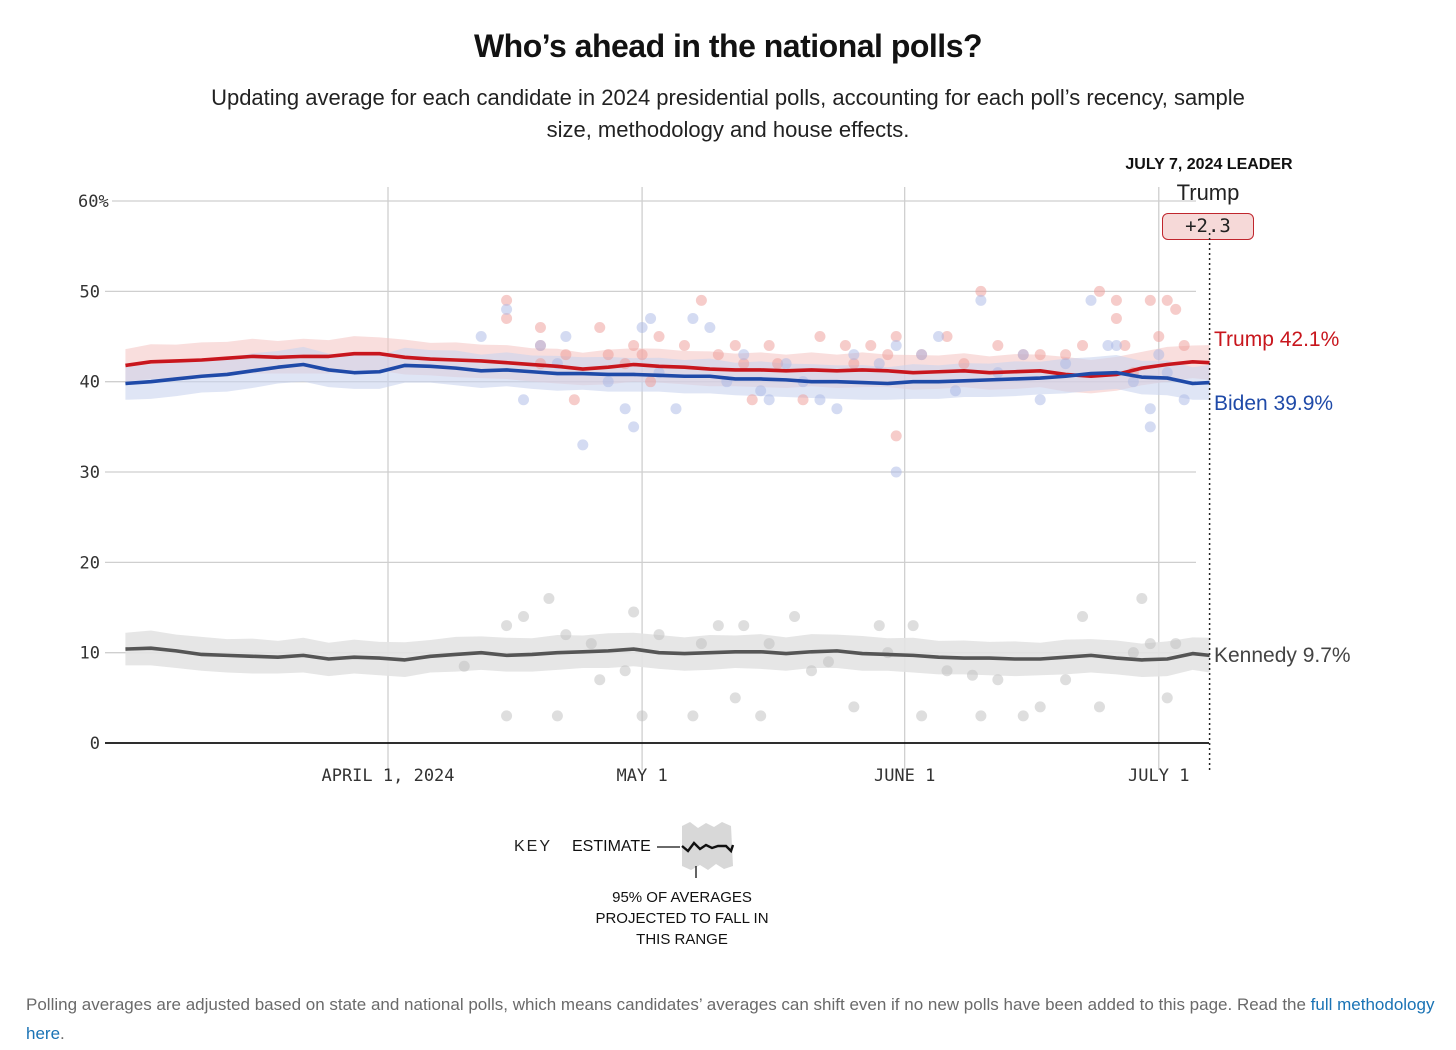  I want to click on poll-dots-trump, so click(845, 363).